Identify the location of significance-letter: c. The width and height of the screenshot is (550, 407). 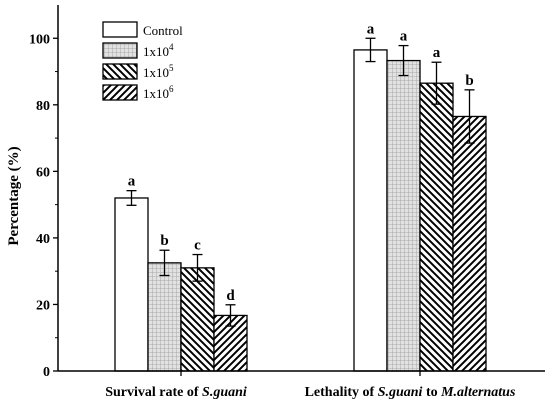
(197, 246).